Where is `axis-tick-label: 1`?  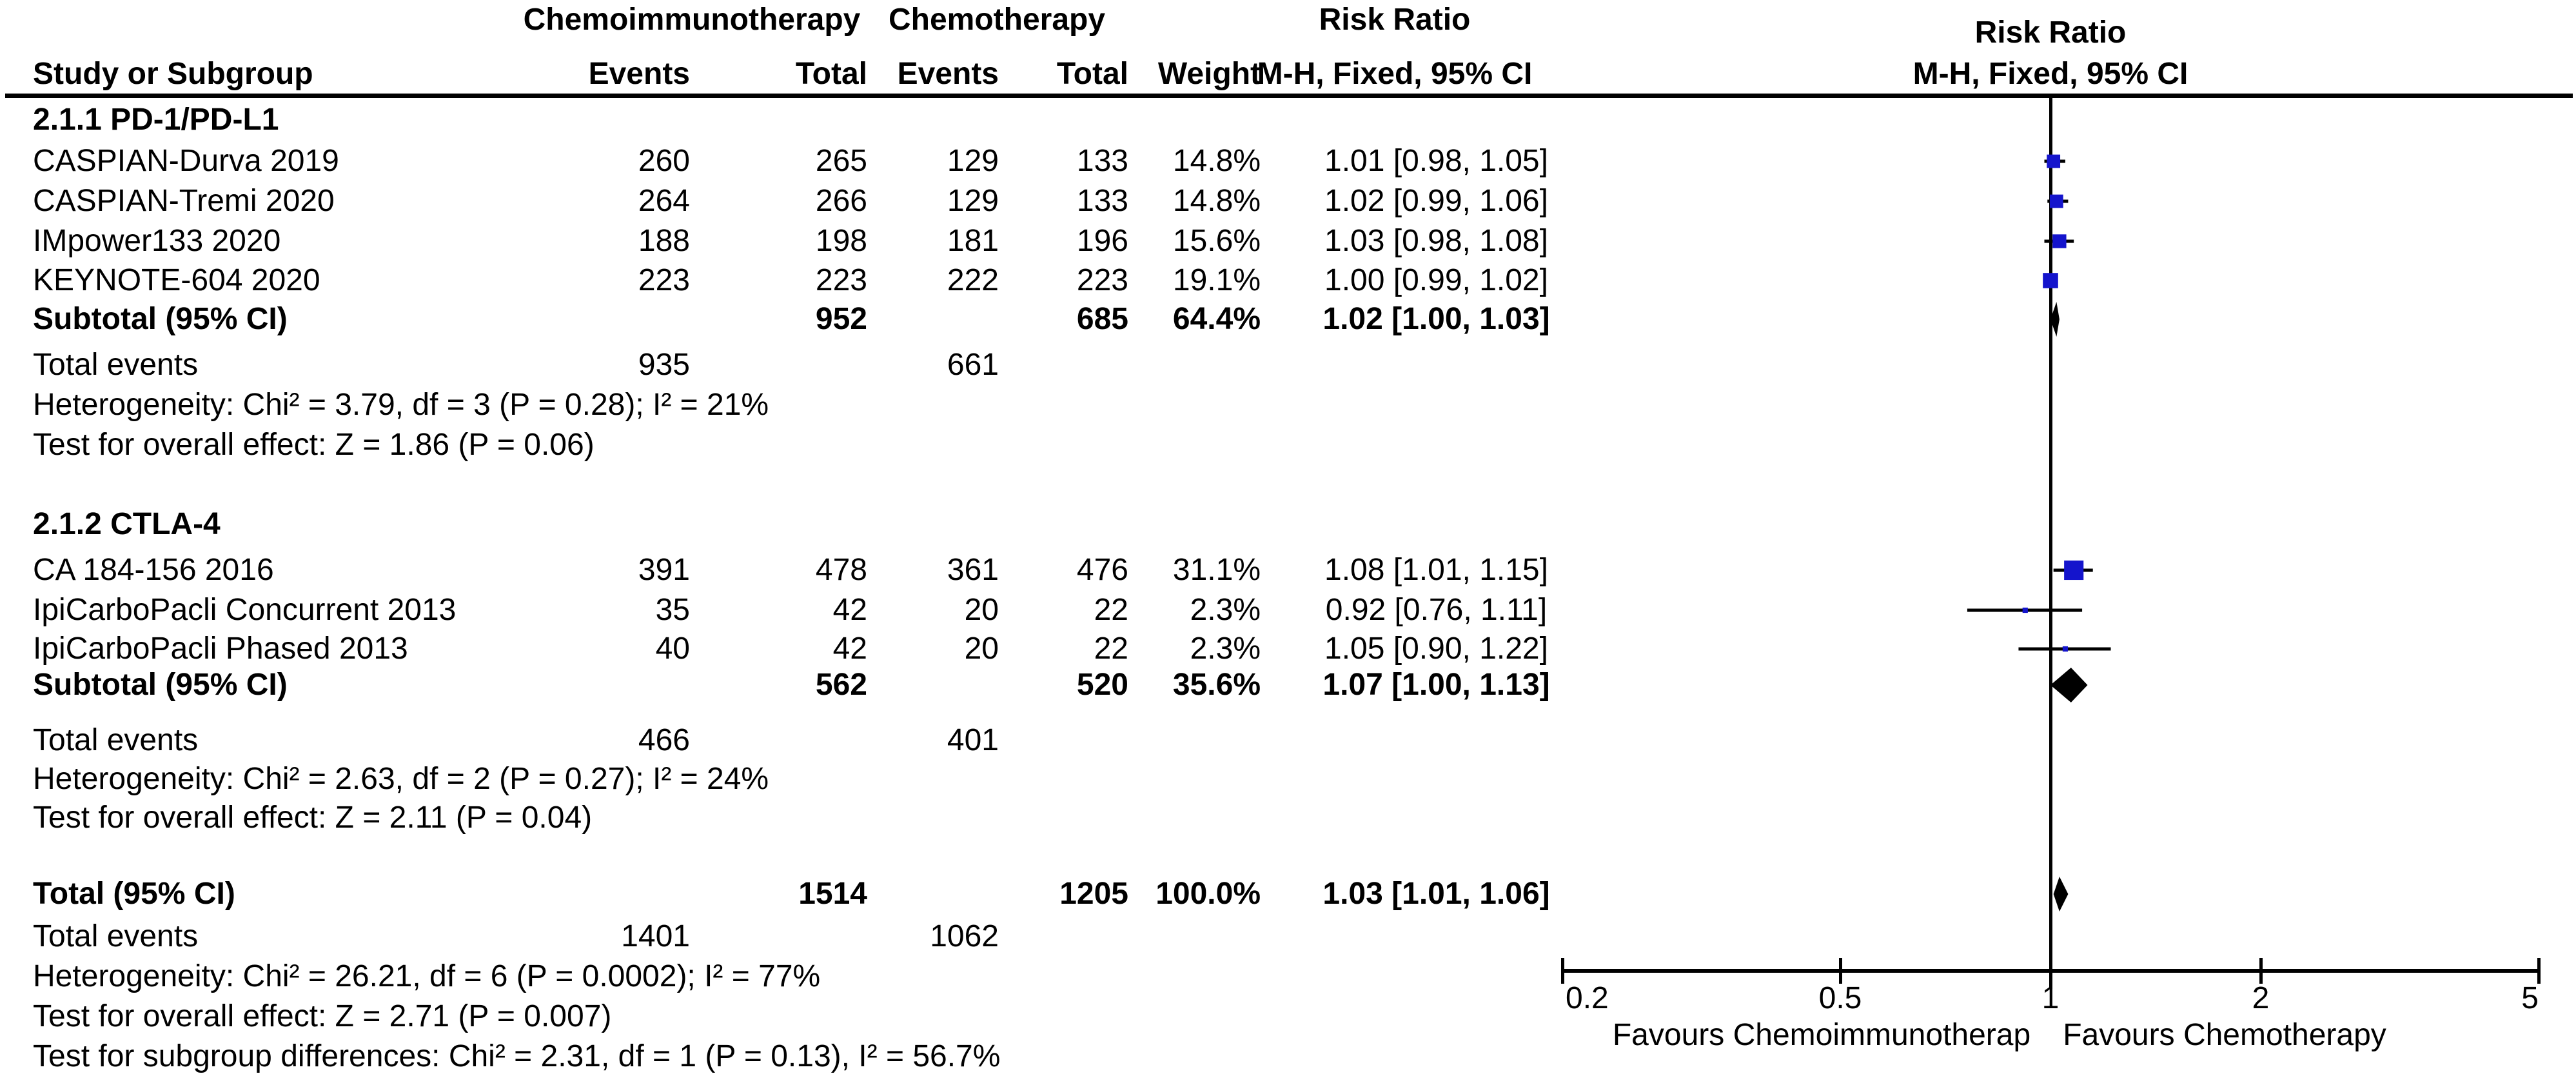
axis-tick-label: 1 is located at coordinates (2051, 998).